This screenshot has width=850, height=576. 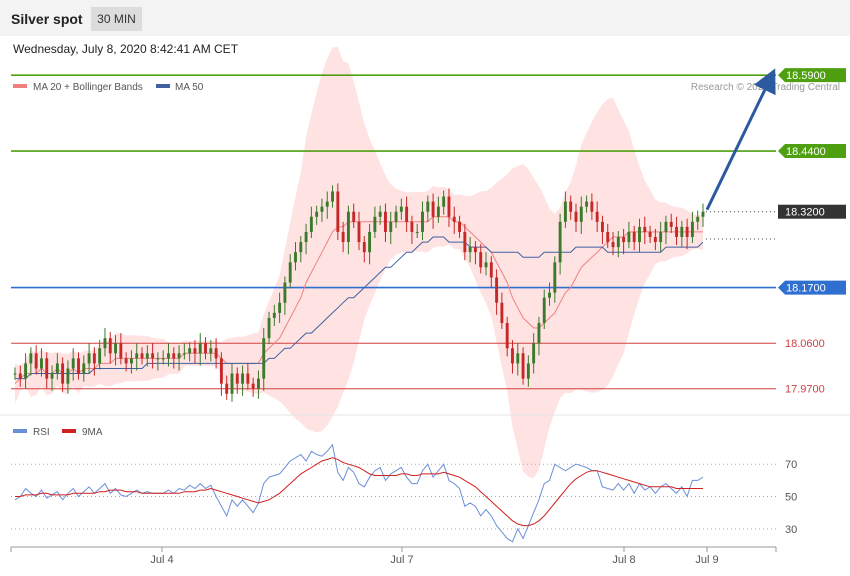 What do you see at coordinates (359, 493) in the screenshot?
I see `rsi-line` at bounding box center [359, 493].